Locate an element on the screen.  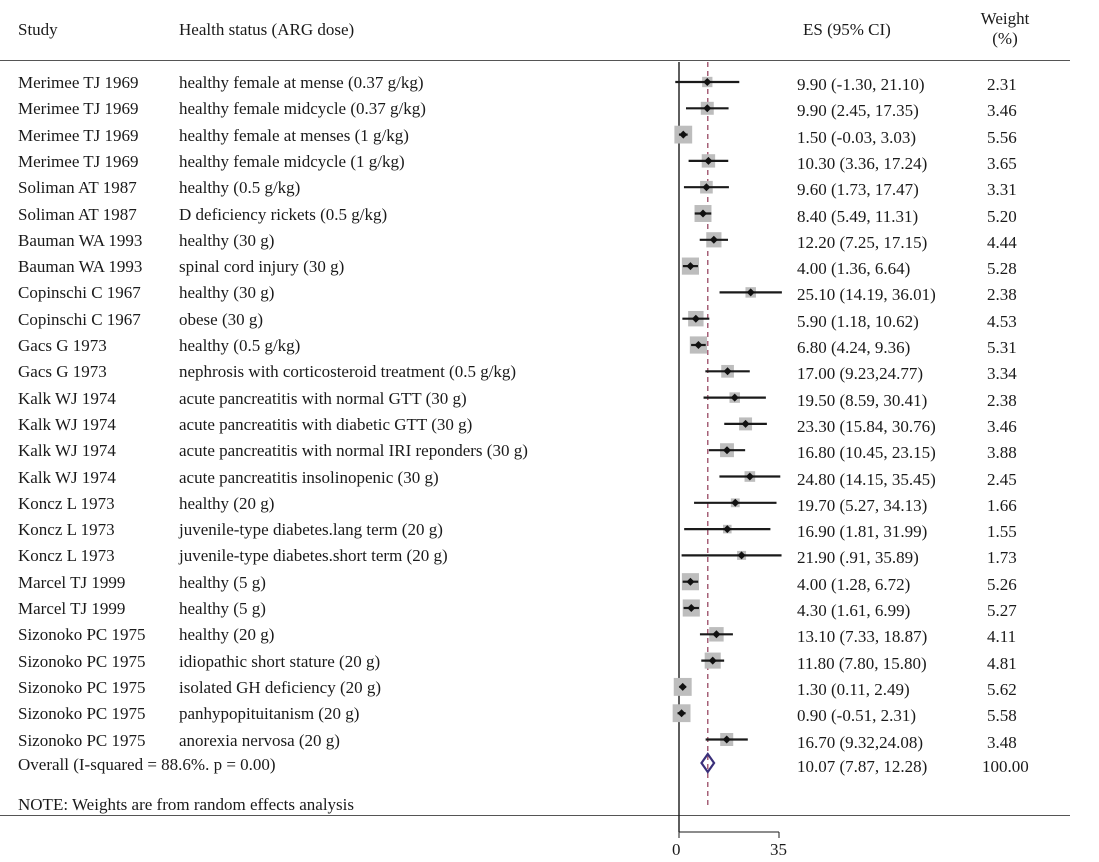
weight-value: 3.65 is located at coordinates (1002, 163).